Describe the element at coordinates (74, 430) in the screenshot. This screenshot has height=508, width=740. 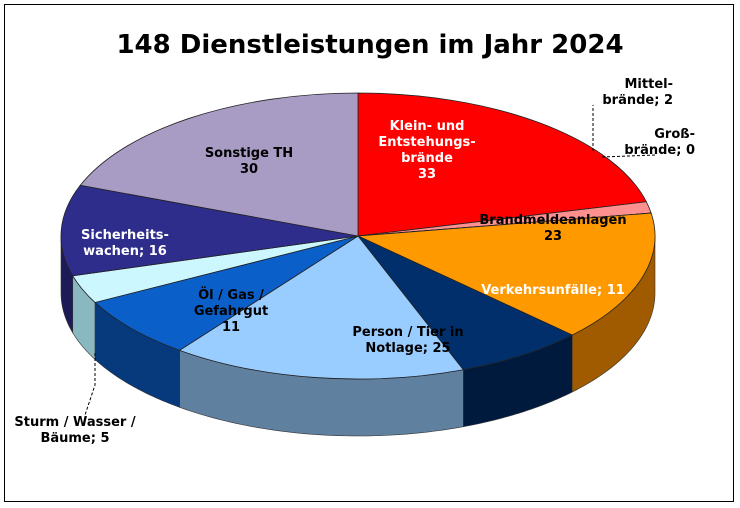
I see `data-label-7: Sturm / Wasser / Bäume; 5` at that location.